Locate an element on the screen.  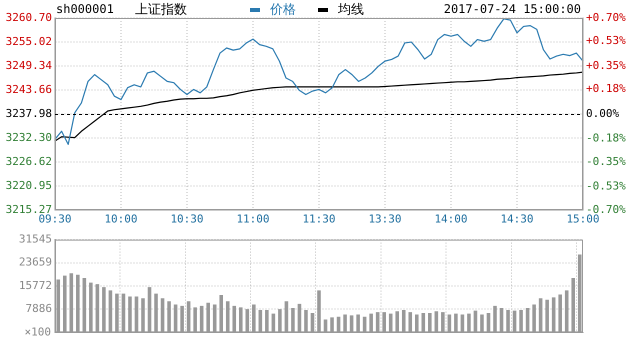
y-tick-label: 3249.34 is located at coordinates (29, 65).